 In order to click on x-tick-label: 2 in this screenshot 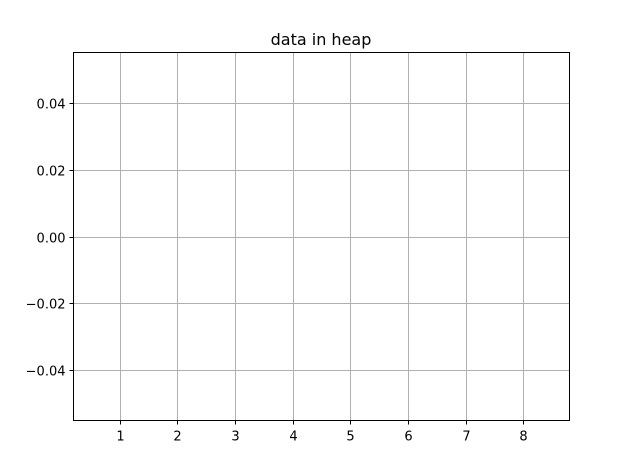, I will do `click(177, 437)`.